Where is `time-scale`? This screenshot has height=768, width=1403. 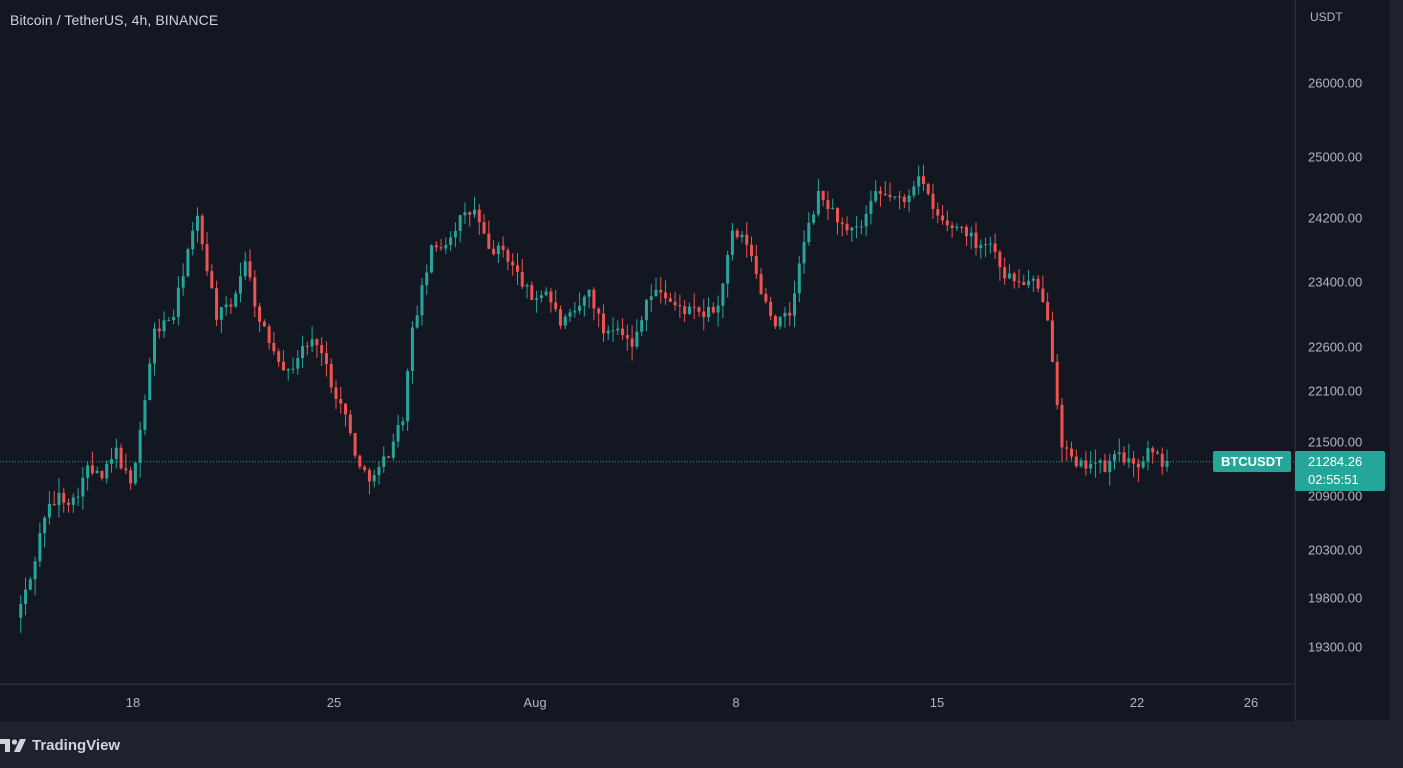
time-scale is located at coordinates (647, 702).